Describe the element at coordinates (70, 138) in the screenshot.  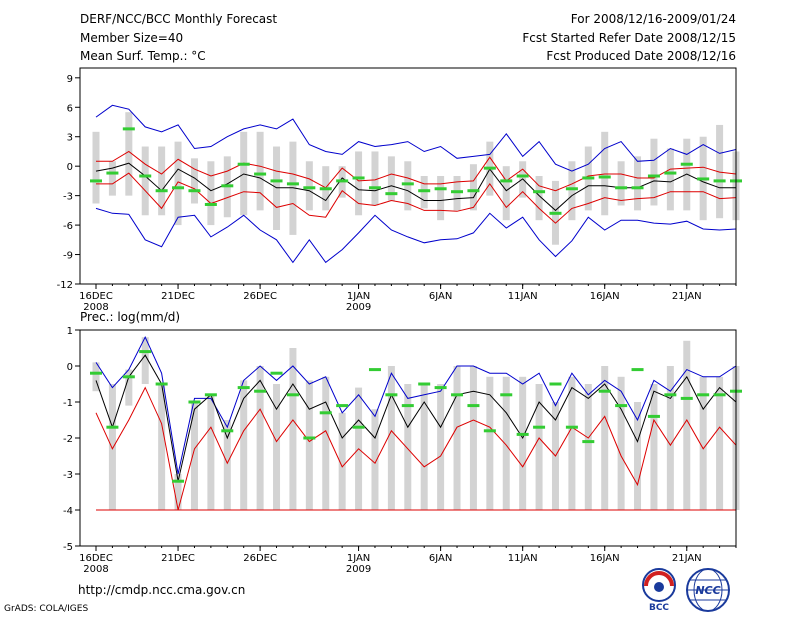
I see `y-tick-label: 3` at that location.